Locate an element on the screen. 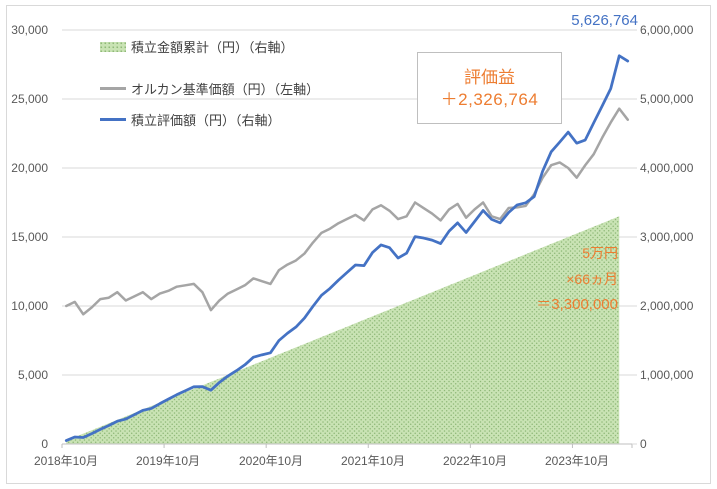 The image size is (717, 489). x-axis-tick: 2019年10月 is located at coordinates (168, 461).